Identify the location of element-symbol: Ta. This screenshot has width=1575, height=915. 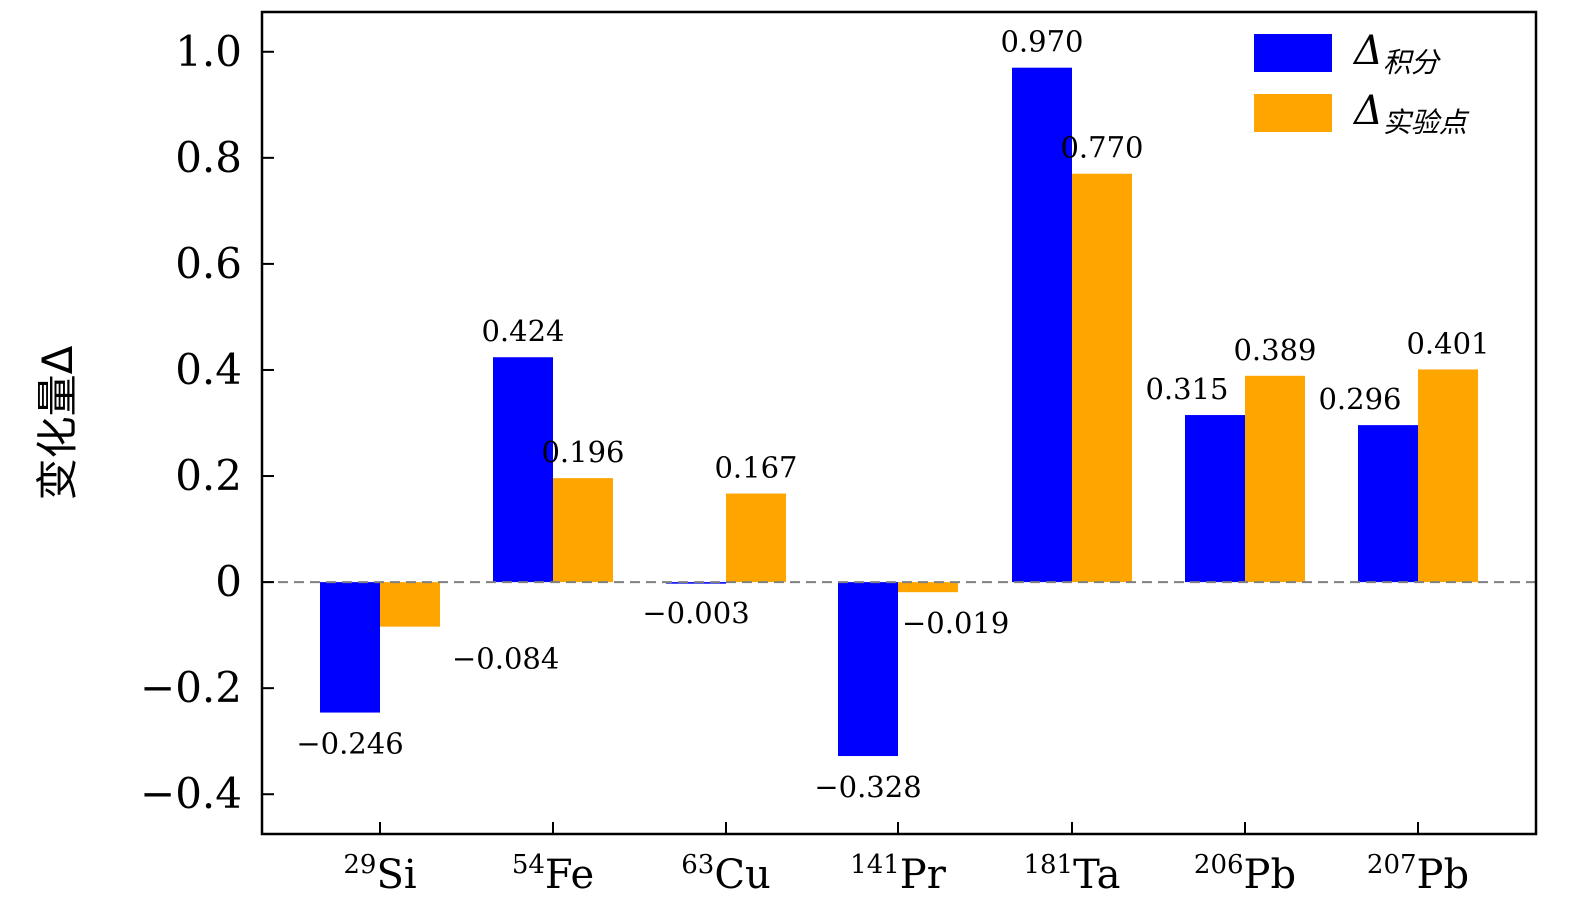
(1096, 875).